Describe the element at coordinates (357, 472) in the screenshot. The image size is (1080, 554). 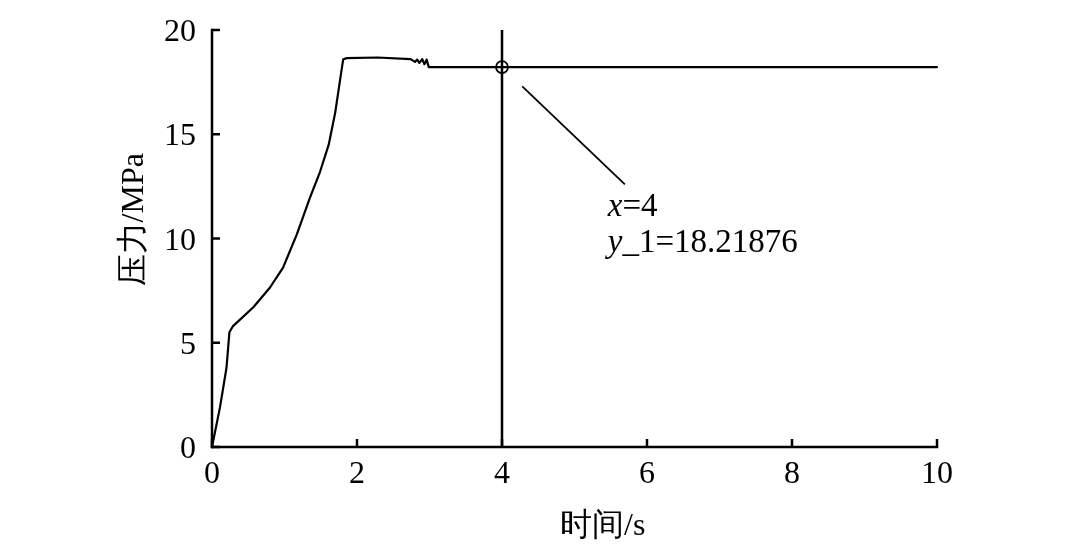
I see `x-tick-label: 2` at that location.